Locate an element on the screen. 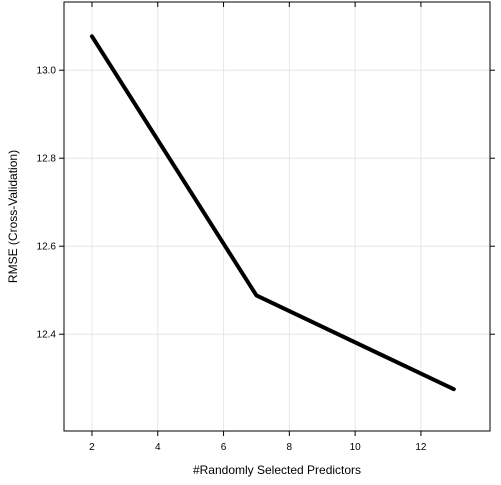  y-axis-label: RMSE (Cross-Validation) is located at coordinates (13, 216).